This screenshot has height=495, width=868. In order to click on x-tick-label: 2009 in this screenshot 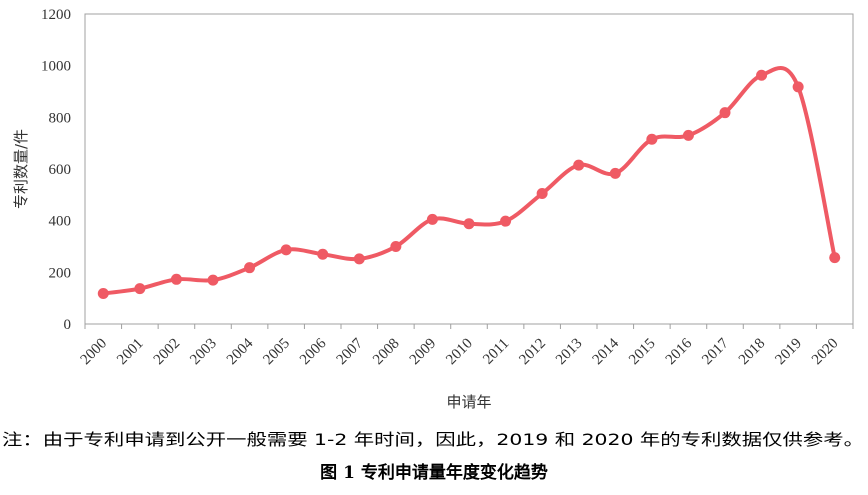, I will do `click(423, 352)`.